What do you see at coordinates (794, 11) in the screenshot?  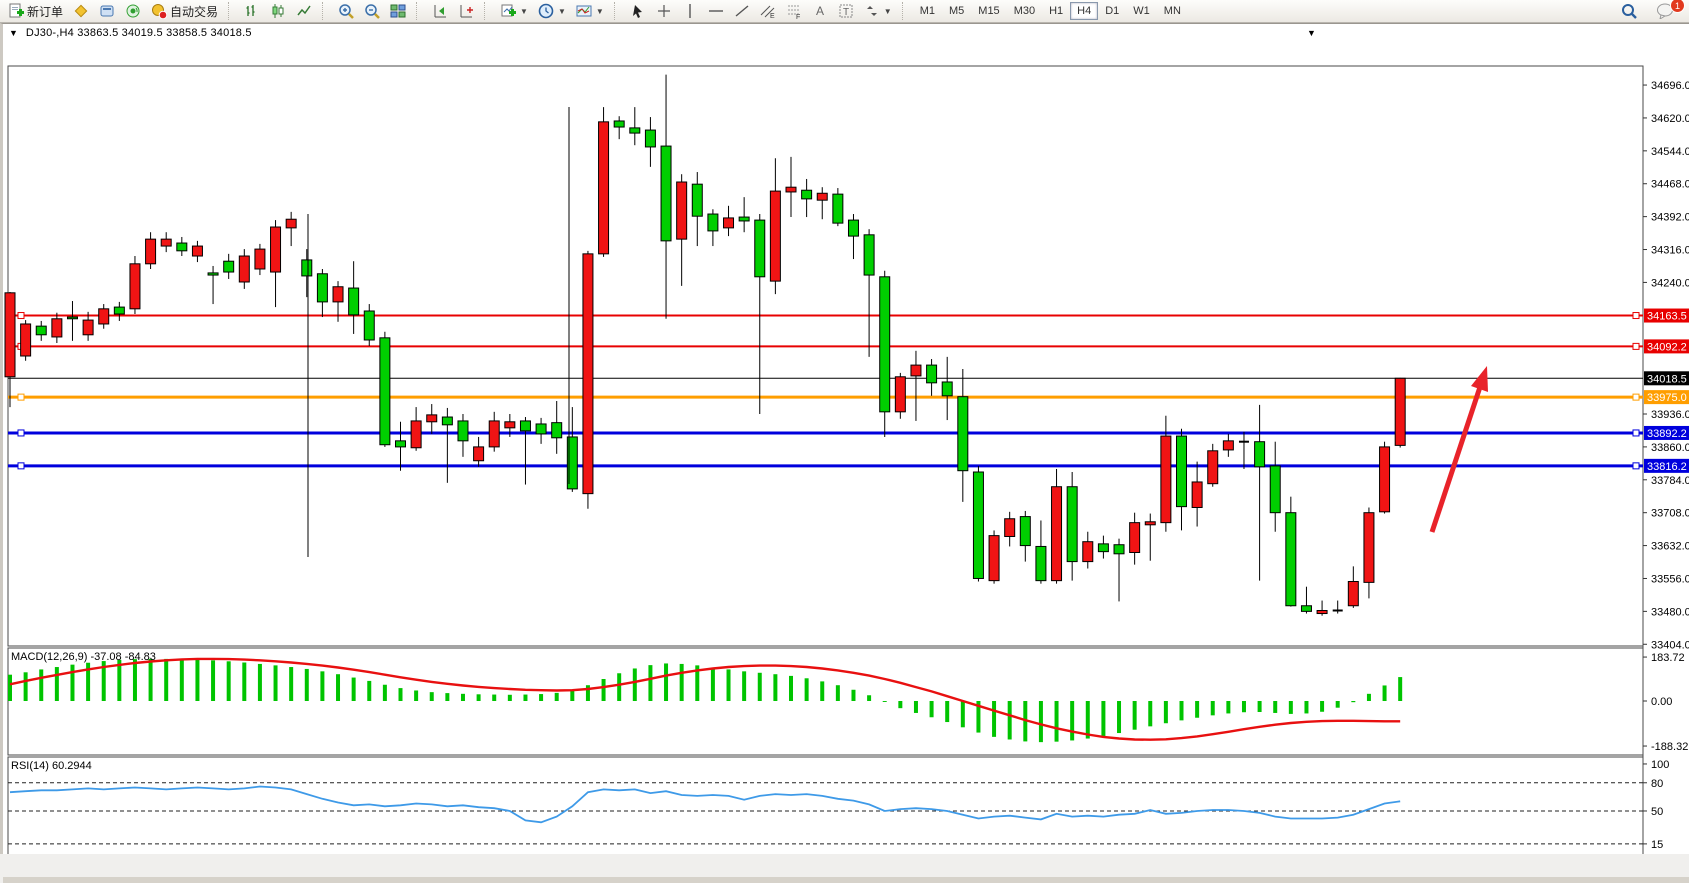 I see `fibonacci-tool-button: F` at bounding box center [794, 11].